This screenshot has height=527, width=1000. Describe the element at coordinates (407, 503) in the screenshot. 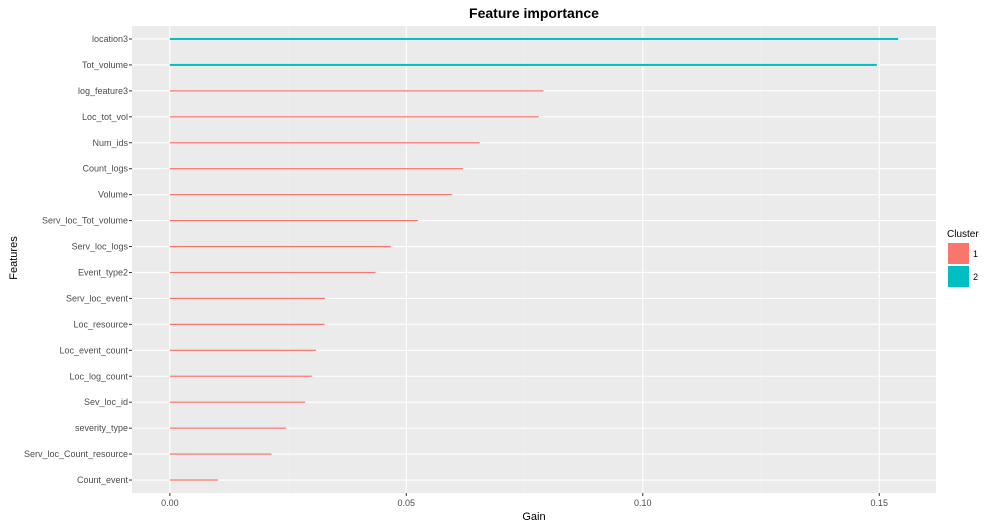

I see `x-tick-label: 0.05` at that location.